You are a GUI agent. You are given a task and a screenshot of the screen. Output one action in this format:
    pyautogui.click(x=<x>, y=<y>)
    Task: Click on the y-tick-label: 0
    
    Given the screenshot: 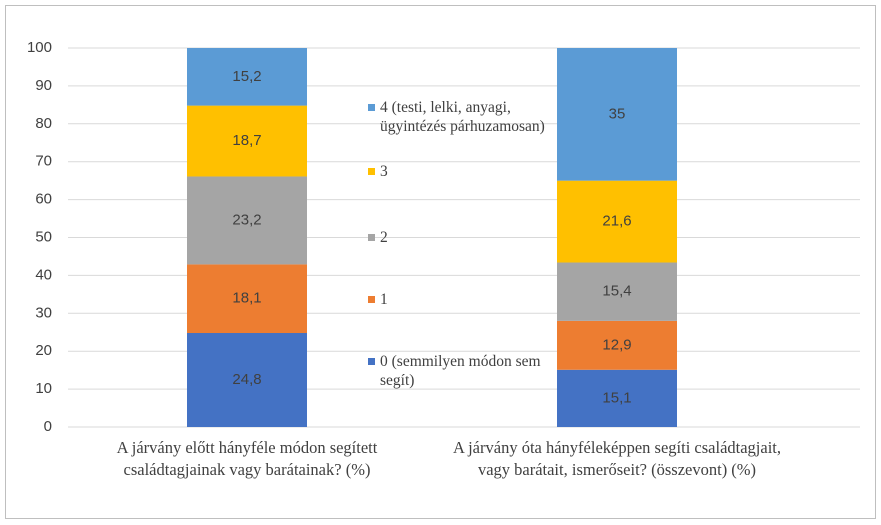 What is the action you would take?
    pyautogui.click(x=48, y=426)
    